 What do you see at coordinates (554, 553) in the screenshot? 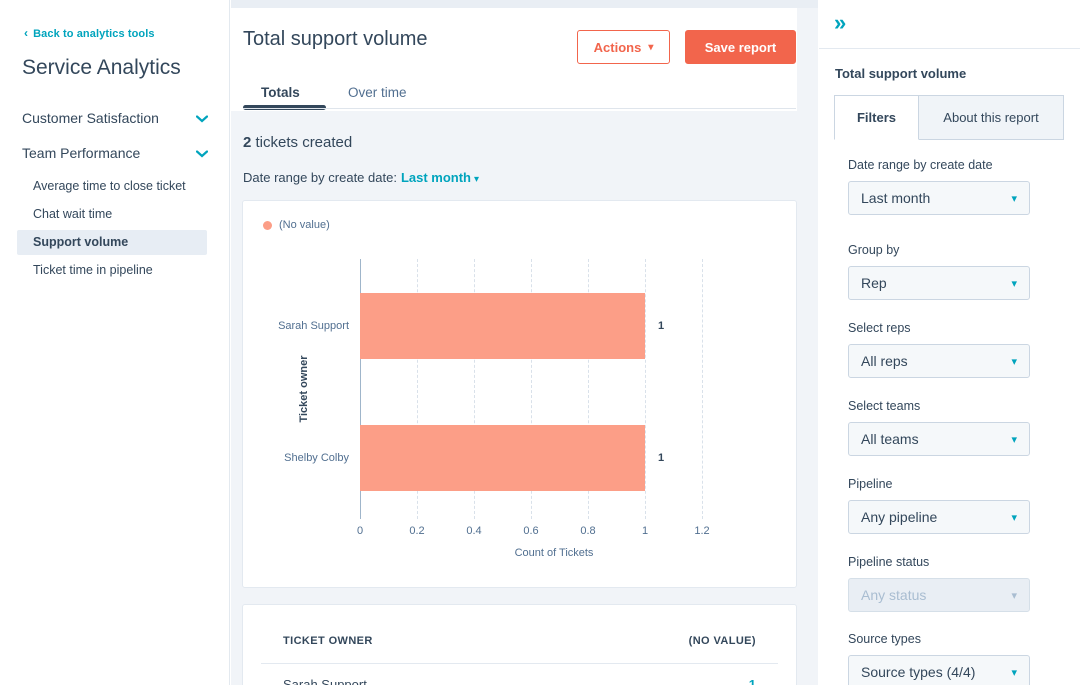
I see `x-axis-title: Count of Tickets` at bounding box center [554, 553].